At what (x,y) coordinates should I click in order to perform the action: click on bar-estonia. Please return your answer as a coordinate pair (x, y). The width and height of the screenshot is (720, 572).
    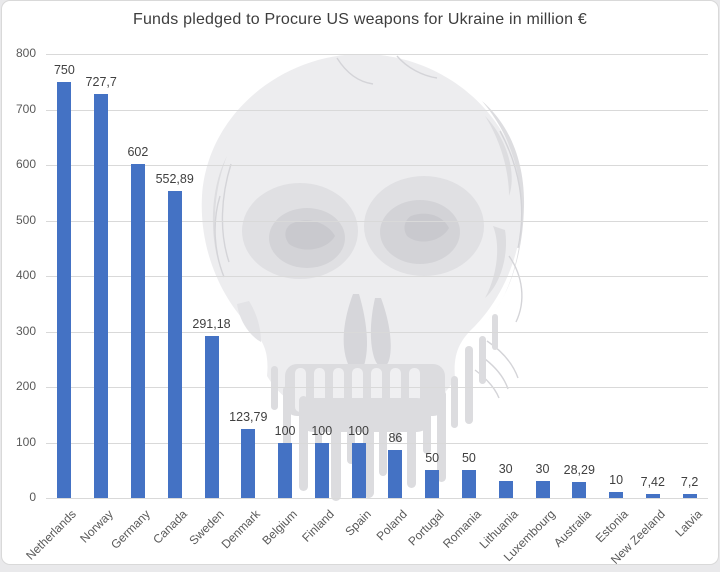
    Looking at the image, I should click on (616, 495).